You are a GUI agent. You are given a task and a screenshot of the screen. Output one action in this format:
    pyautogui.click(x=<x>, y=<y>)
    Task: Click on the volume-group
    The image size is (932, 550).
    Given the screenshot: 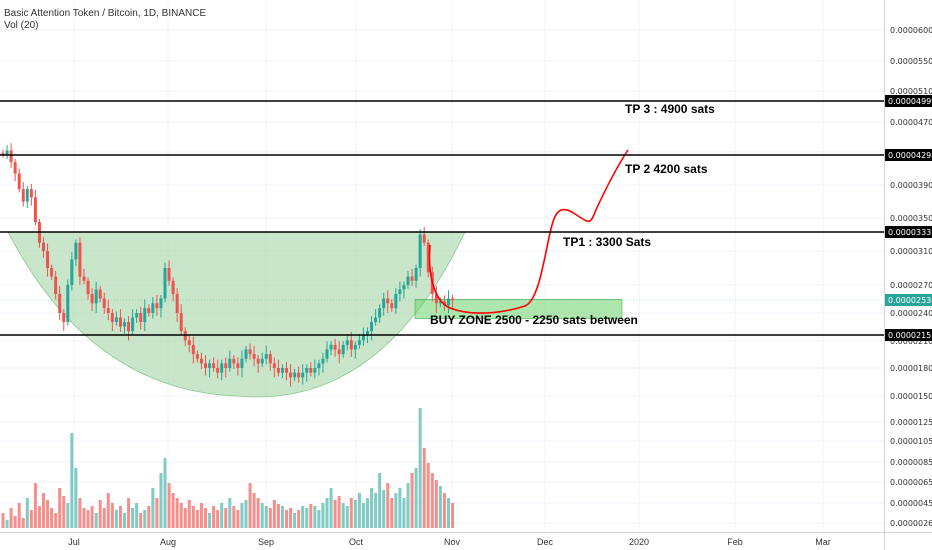 What is the action you would take?
    pyautogui.click(x=228, y=468)
    